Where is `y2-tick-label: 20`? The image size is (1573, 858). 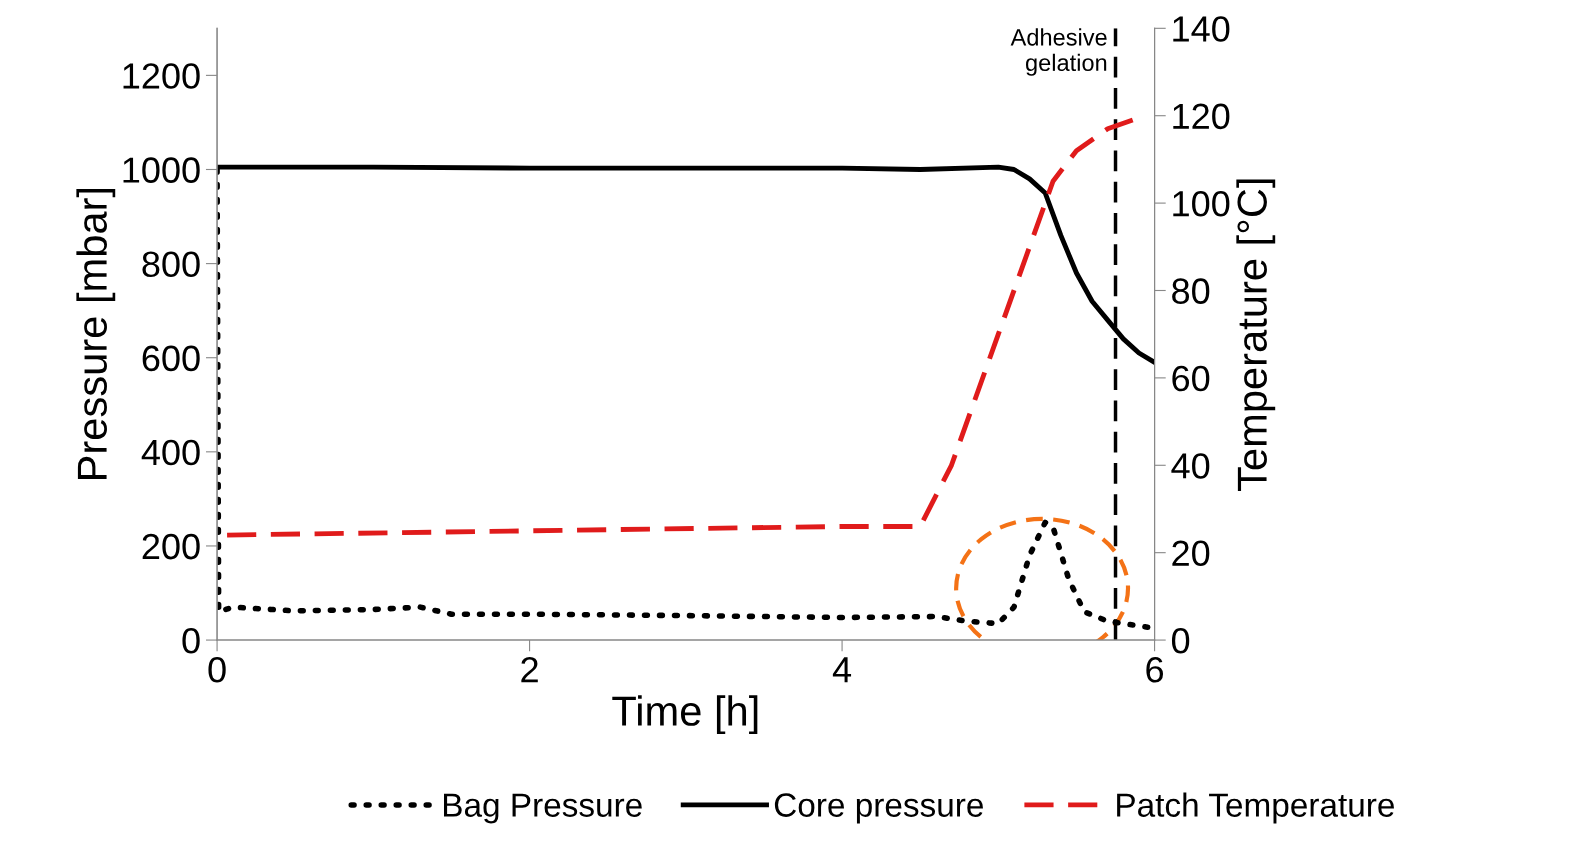
y2-tick-label: 20 is located at coordinates (1191, 553).